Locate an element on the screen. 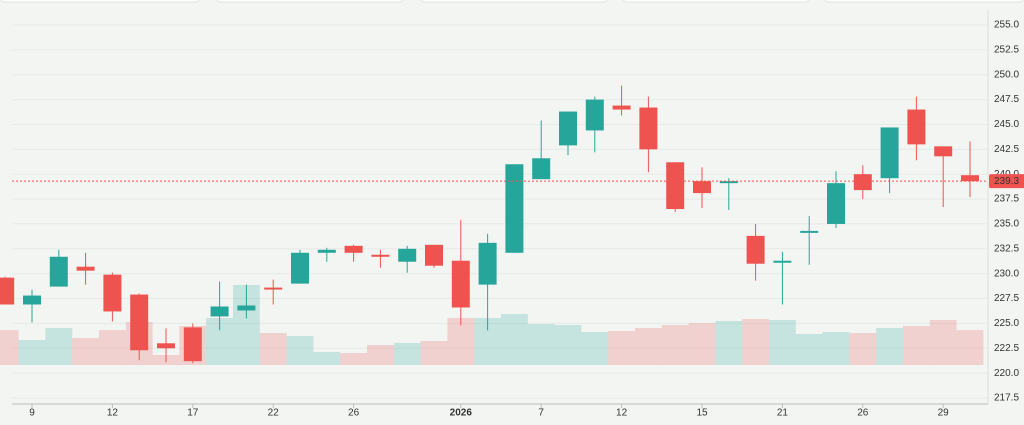 Image resolution: width=1024 pixels, height=425 pixels. y-tick-label: 255.0 is located at coordinates (1006, 25).